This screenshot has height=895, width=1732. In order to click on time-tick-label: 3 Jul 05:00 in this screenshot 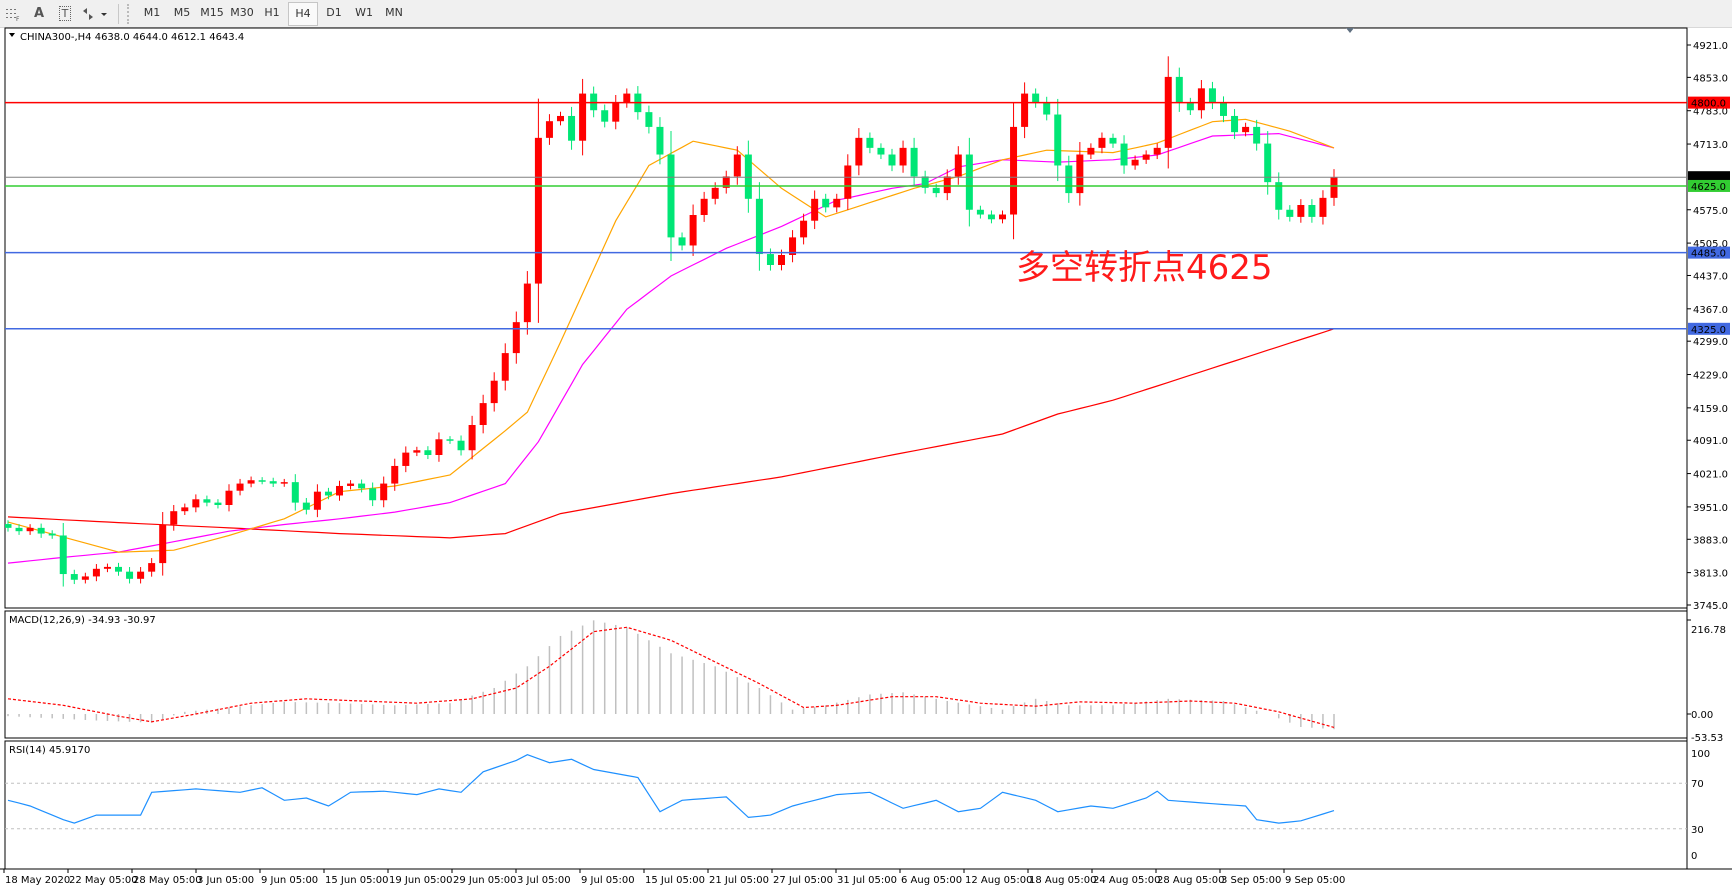, I will do `click(544, 880)`.